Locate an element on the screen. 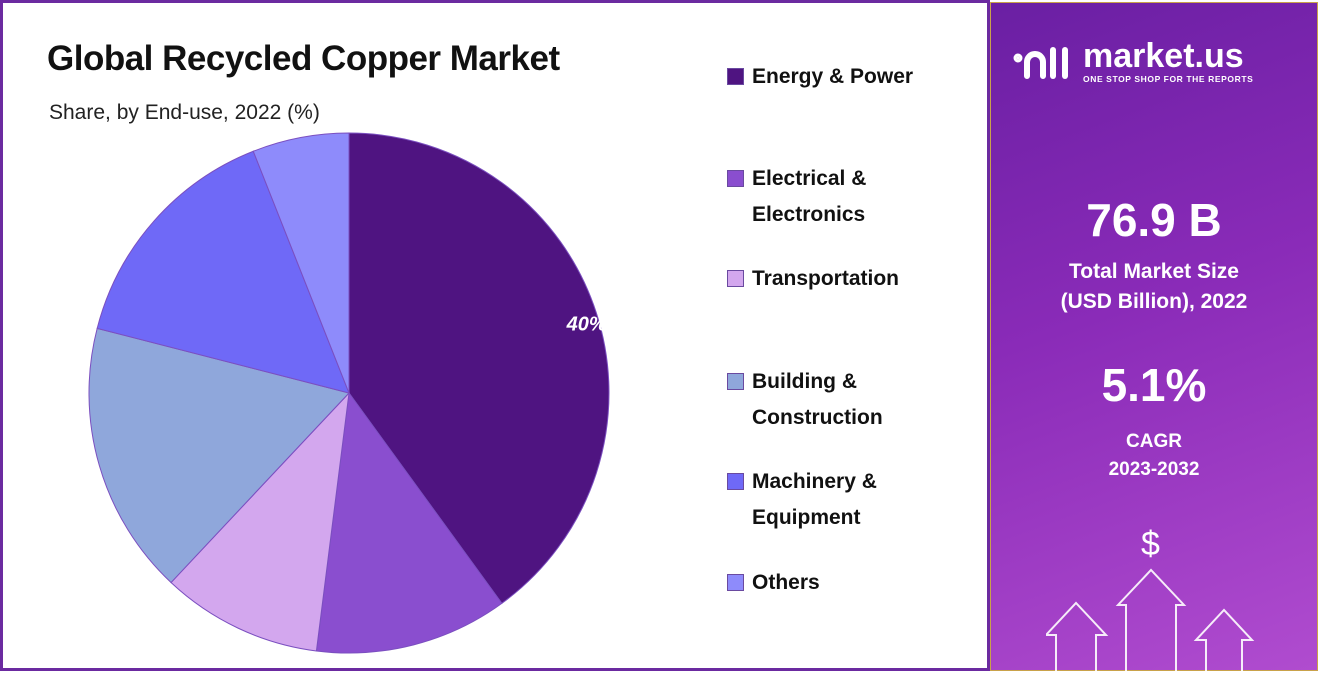 The width and height of the screenshot is (1318, 673). legend-label: Others is located at coordinates (786, 582).